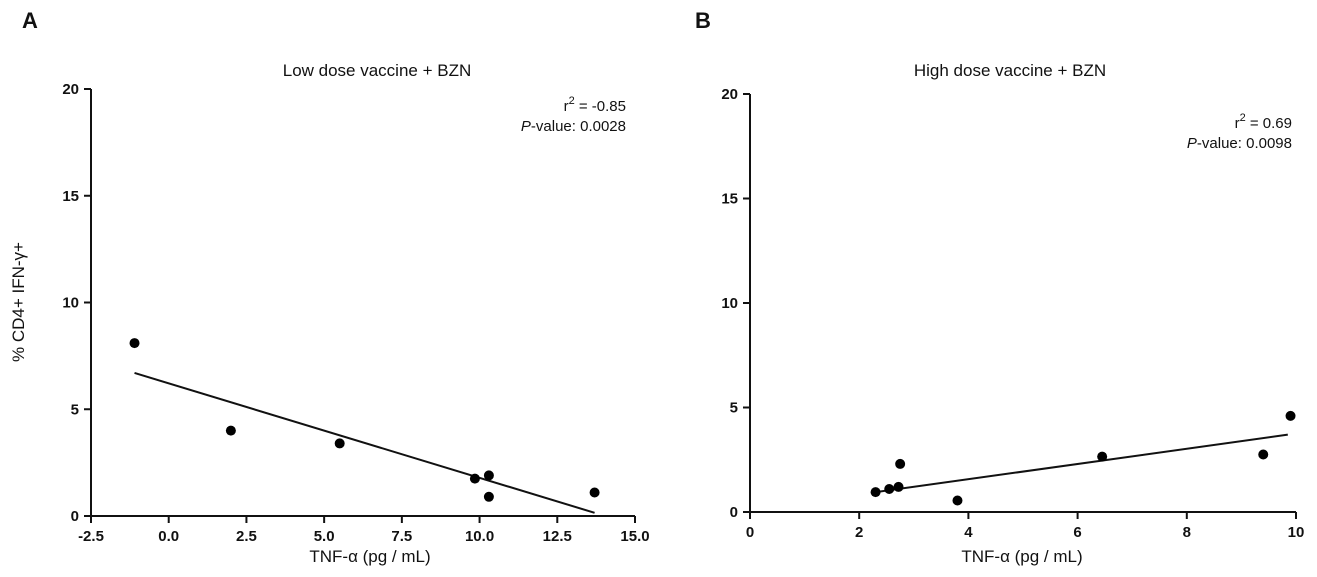 This screenshot has width=1317, height=577. What do you see at coordinates (734, 512) in the screenshot?
I see `panel-b-y-tick-label: 0` at bounding box center [734, 512].